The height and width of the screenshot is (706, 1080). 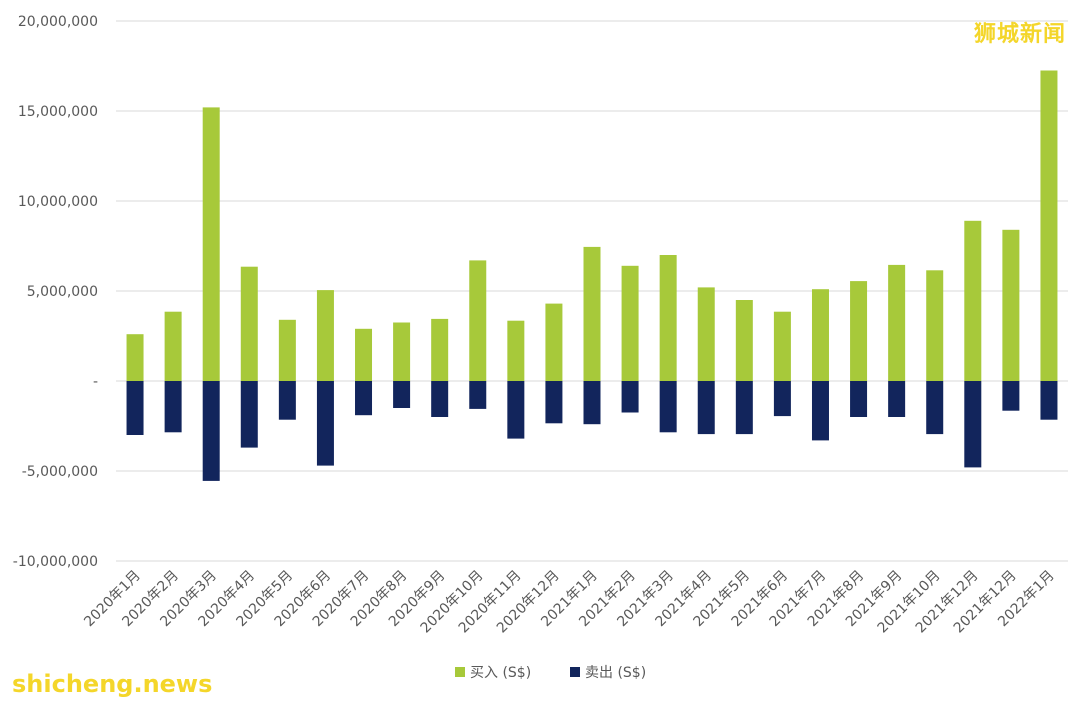 I want to click on legend-label: 卖出 (S$), so click(x=615, y=673).